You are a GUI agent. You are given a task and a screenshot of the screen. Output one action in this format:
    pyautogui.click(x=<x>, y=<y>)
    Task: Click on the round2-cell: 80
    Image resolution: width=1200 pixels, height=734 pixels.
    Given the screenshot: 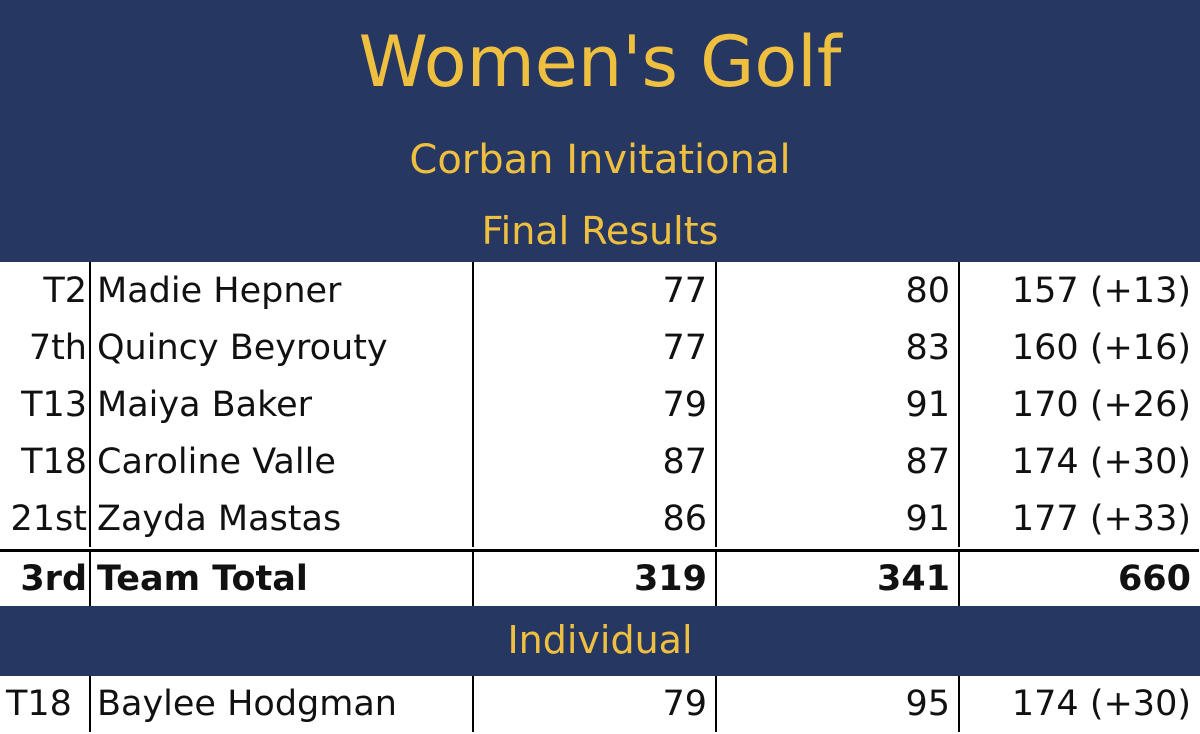 What is the action you would take?
    pyautogui.click(x=837, y=290)
    